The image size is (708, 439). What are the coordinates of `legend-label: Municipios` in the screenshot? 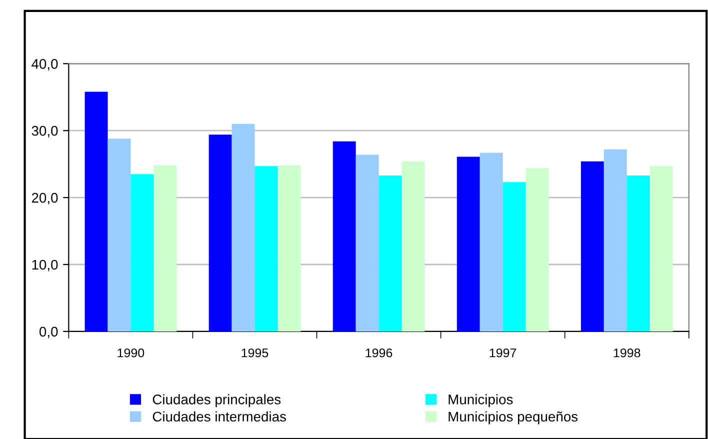 It's located at (480, 401).